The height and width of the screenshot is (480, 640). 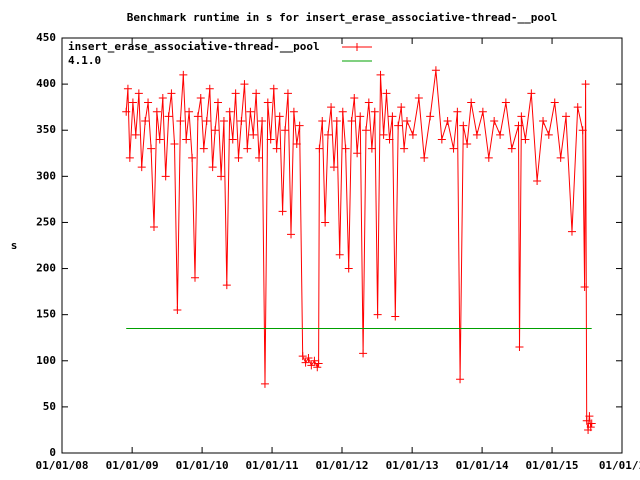 I want to click on y-tick-label: 0, so click(x=52, y=452).